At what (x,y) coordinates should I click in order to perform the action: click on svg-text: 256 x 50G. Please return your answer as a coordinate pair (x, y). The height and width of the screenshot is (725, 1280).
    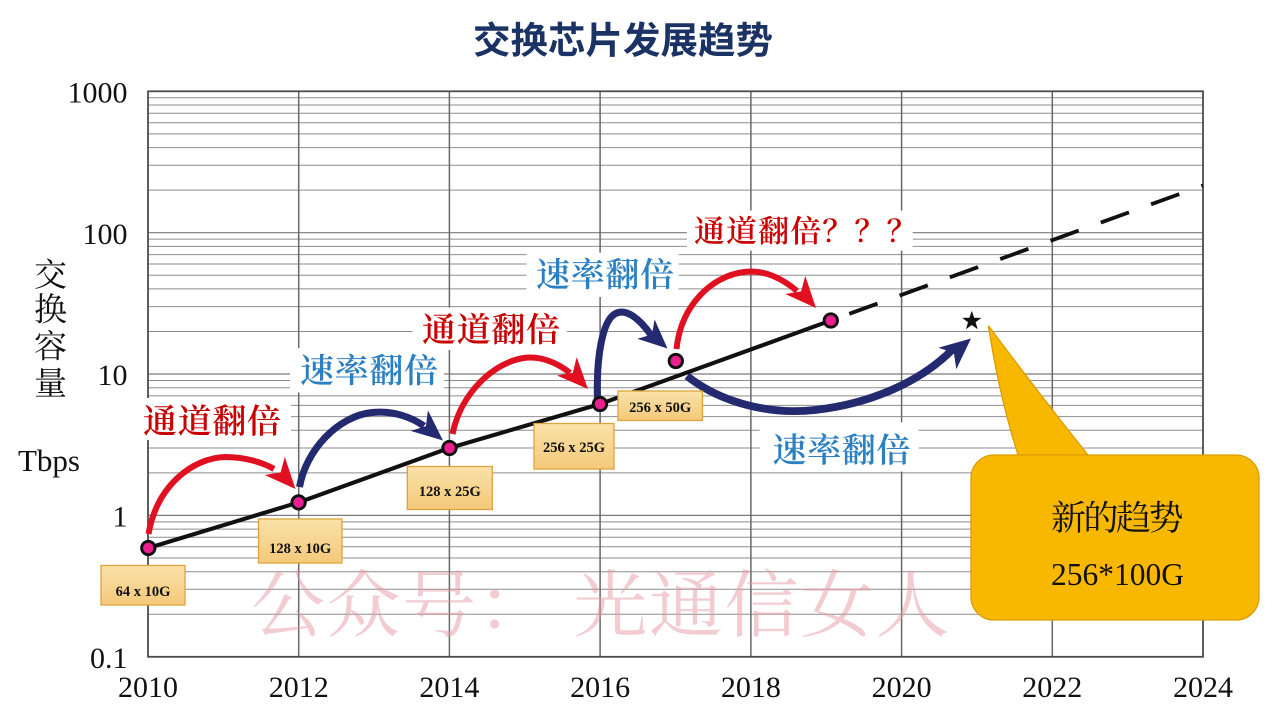
    Looking at the image, I should click on (660, 408).